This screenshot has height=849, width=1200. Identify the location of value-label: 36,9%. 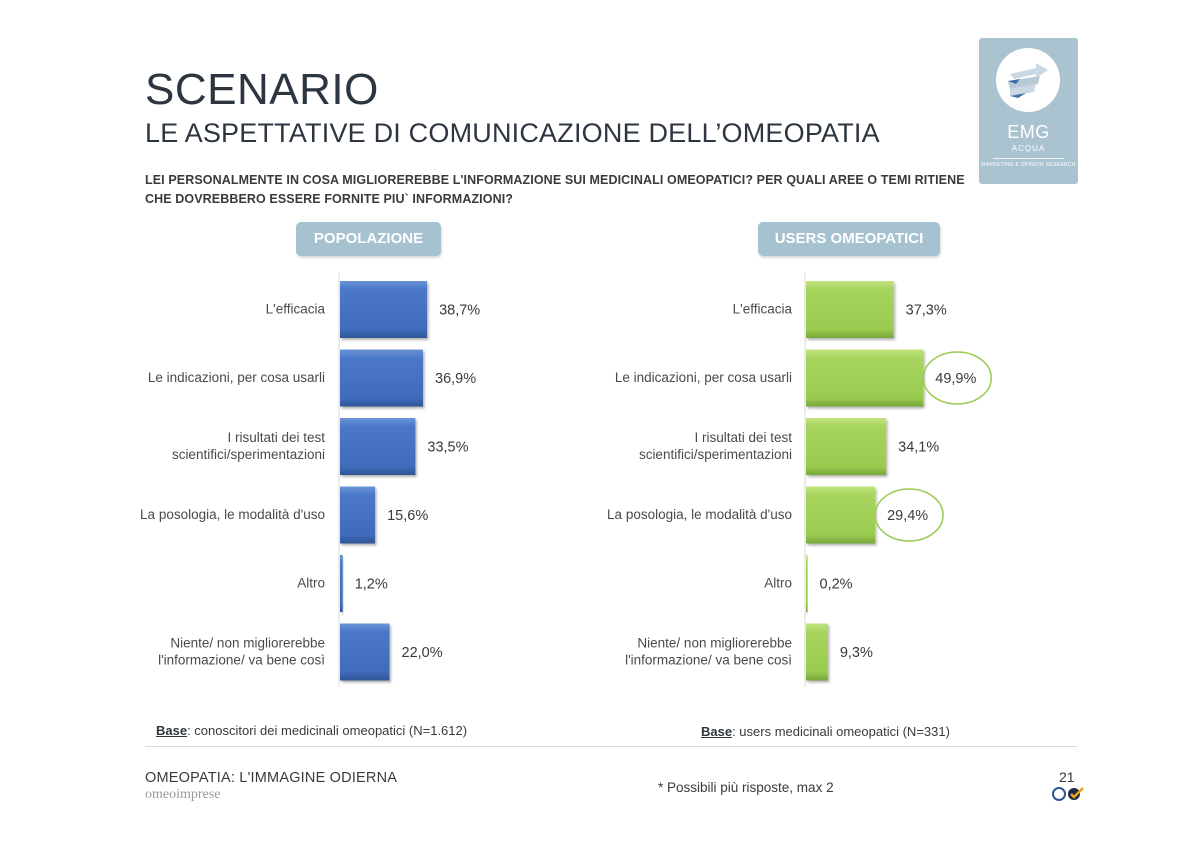
(455, 379).